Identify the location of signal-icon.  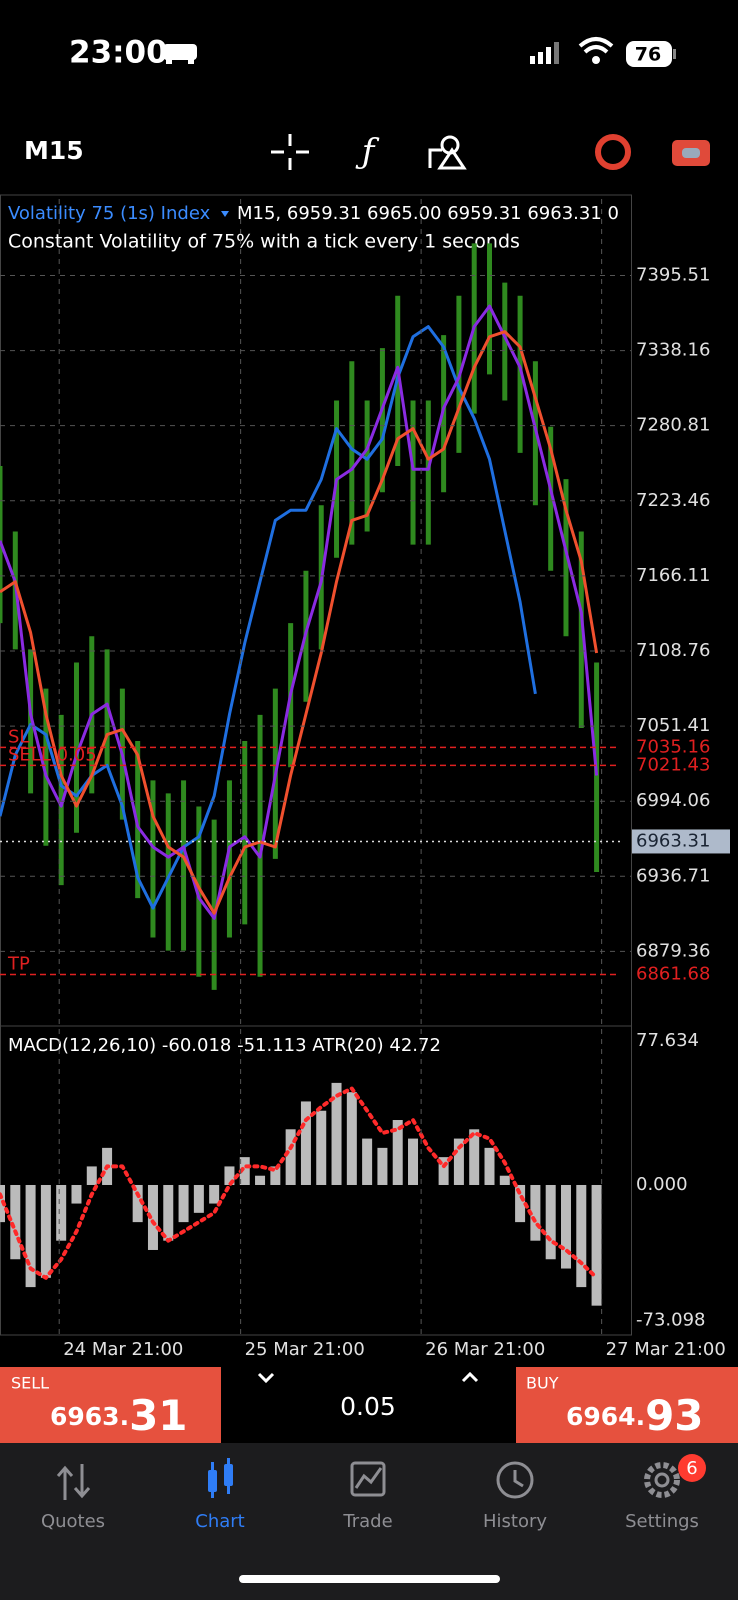
(544, 53).